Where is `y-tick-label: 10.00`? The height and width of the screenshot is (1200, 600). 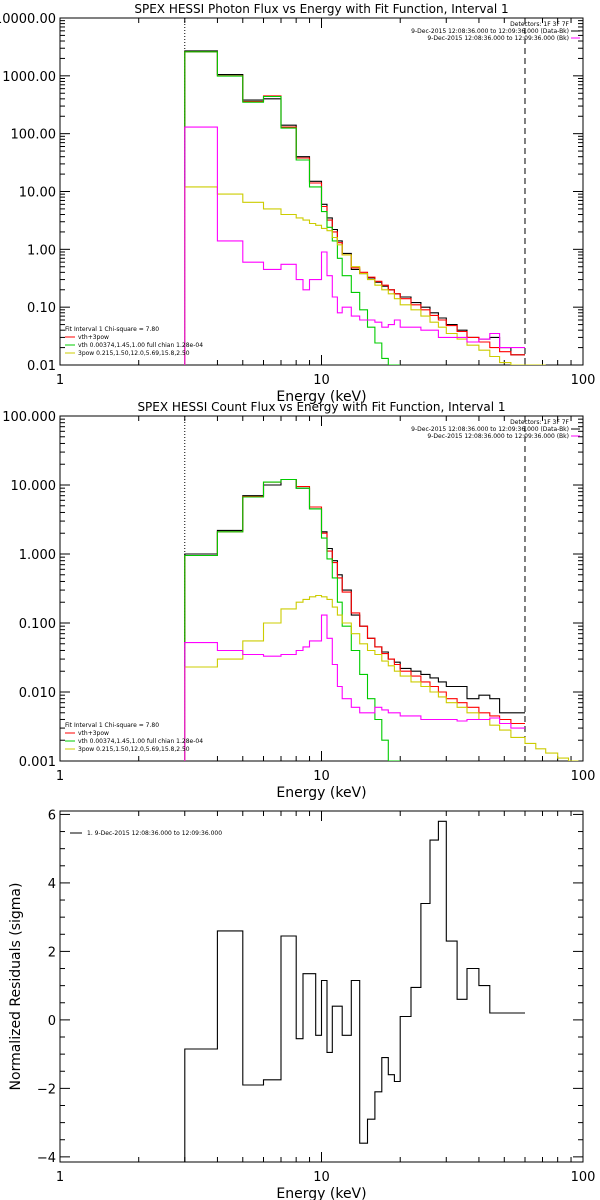
y-tick-label: 10.00 is located at coordinates (37, 193).